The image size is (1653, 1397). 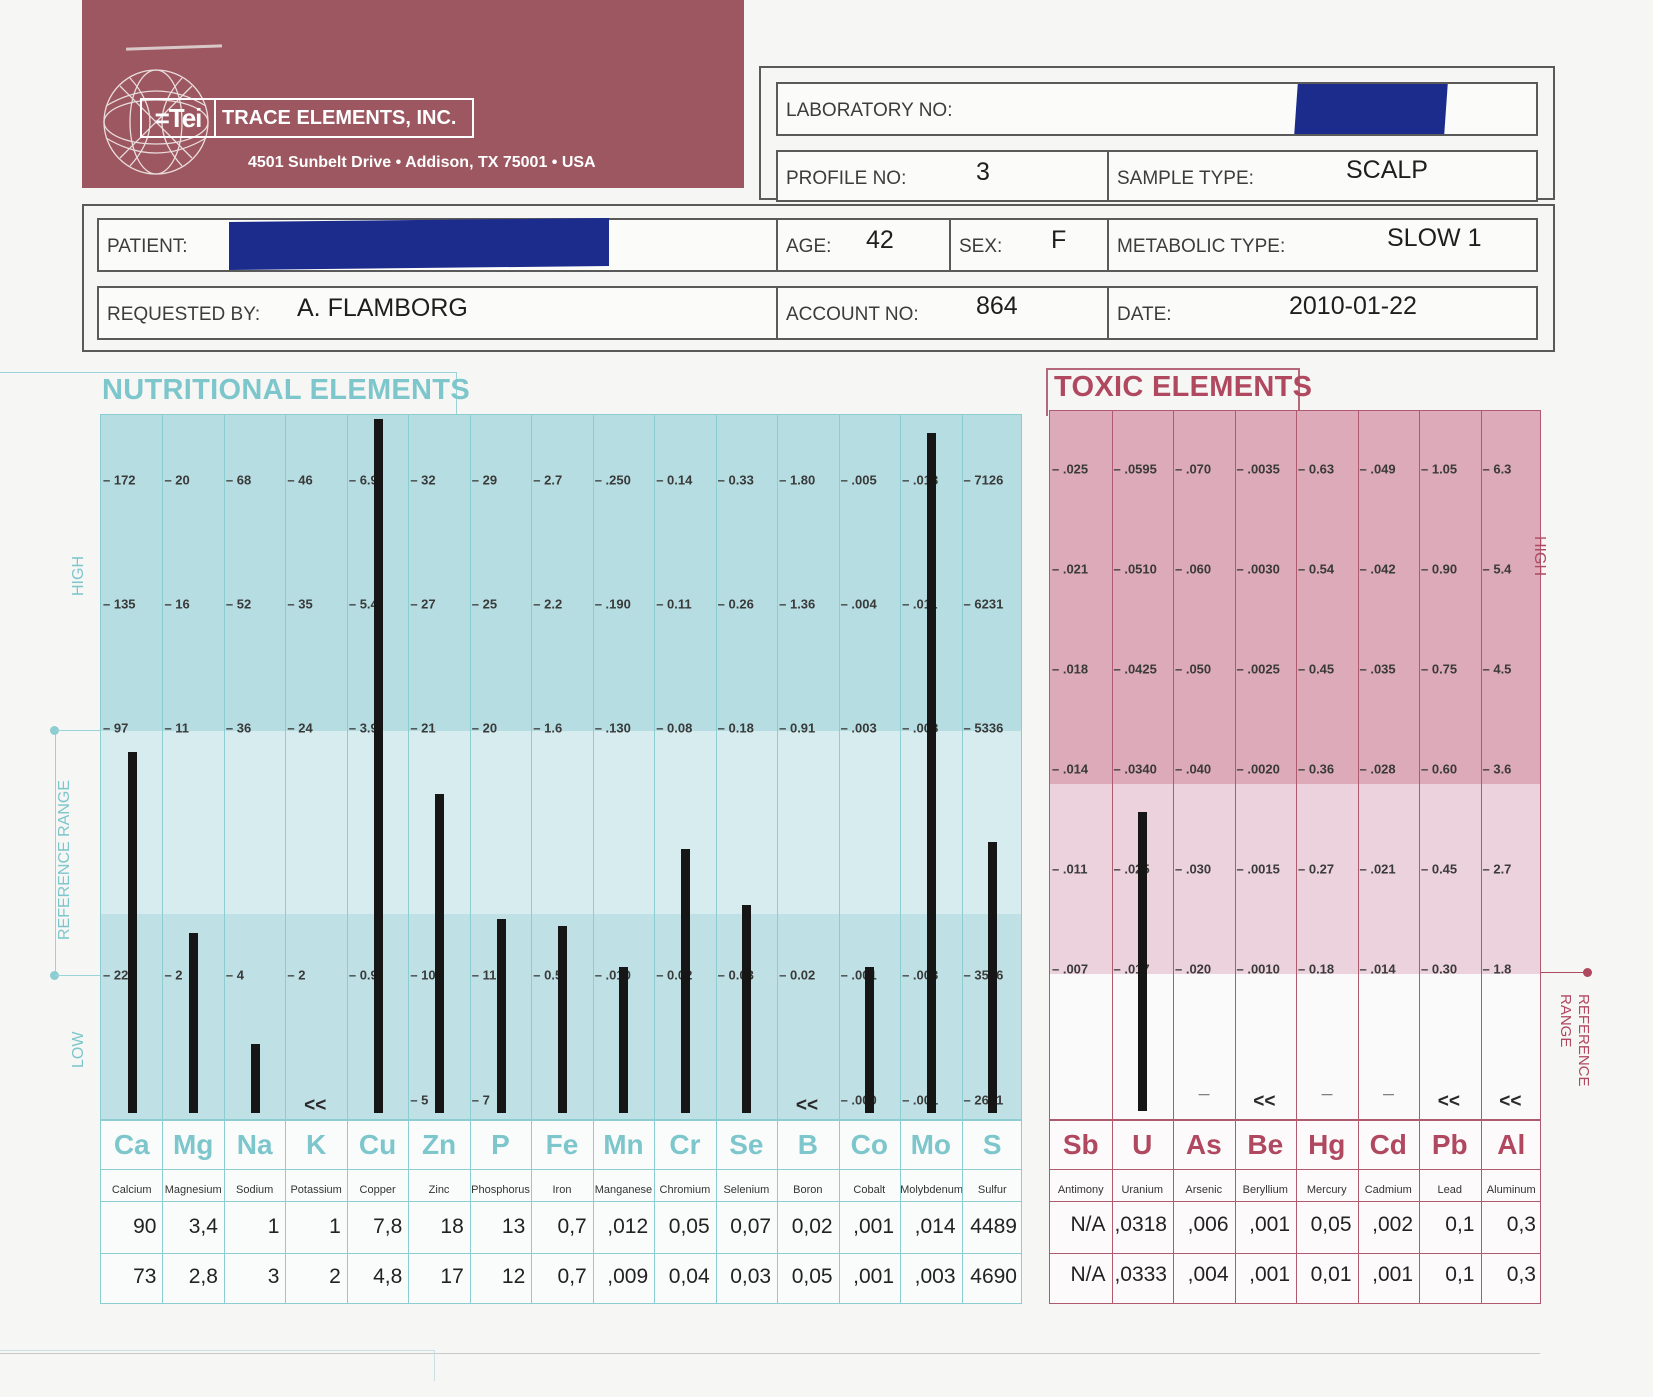 I want to click on tick-label: – .130, so click(x=612, y=728).